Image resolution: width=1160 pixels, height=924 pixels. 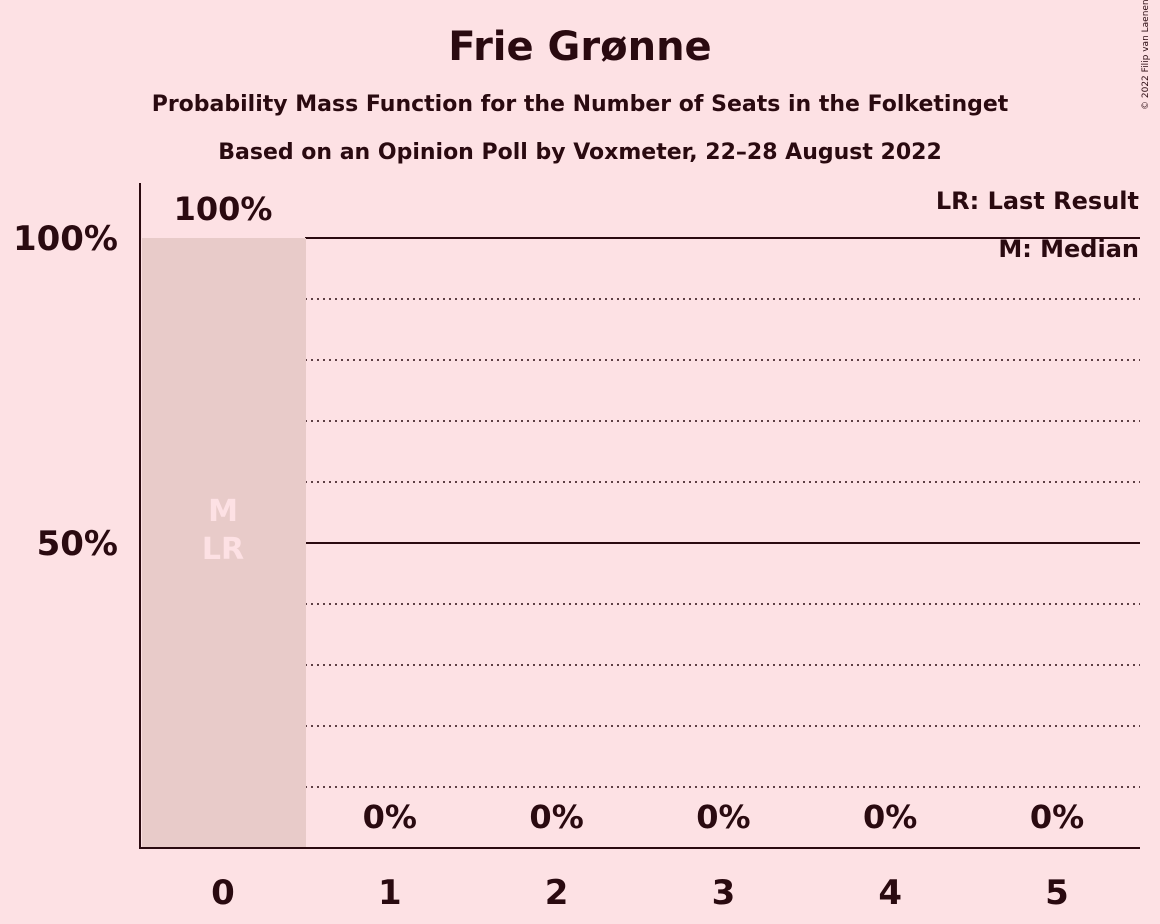 What do you see at coordinates (223, 893) in the screenshot?
I see `x-tick-label: 0` at bounding box center [223, 893].